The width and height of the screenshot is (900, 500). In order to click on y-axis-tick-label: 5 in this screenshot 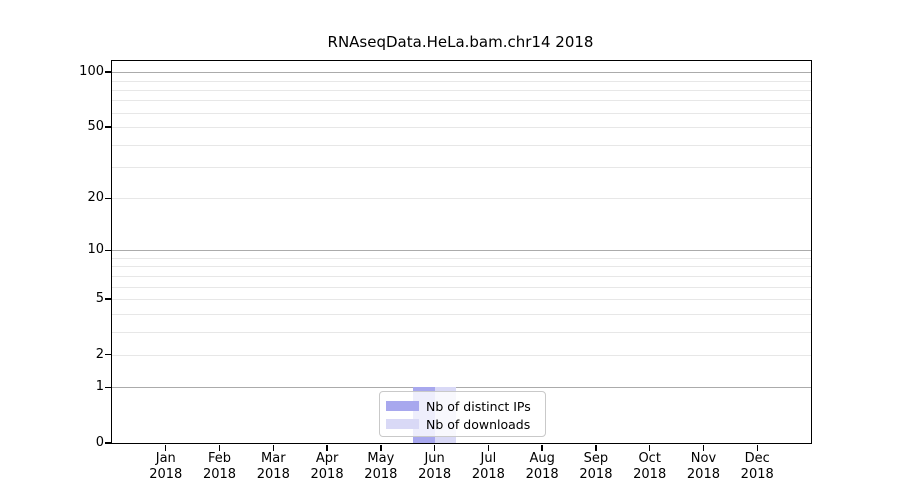, I will do `click(99, 298)`.